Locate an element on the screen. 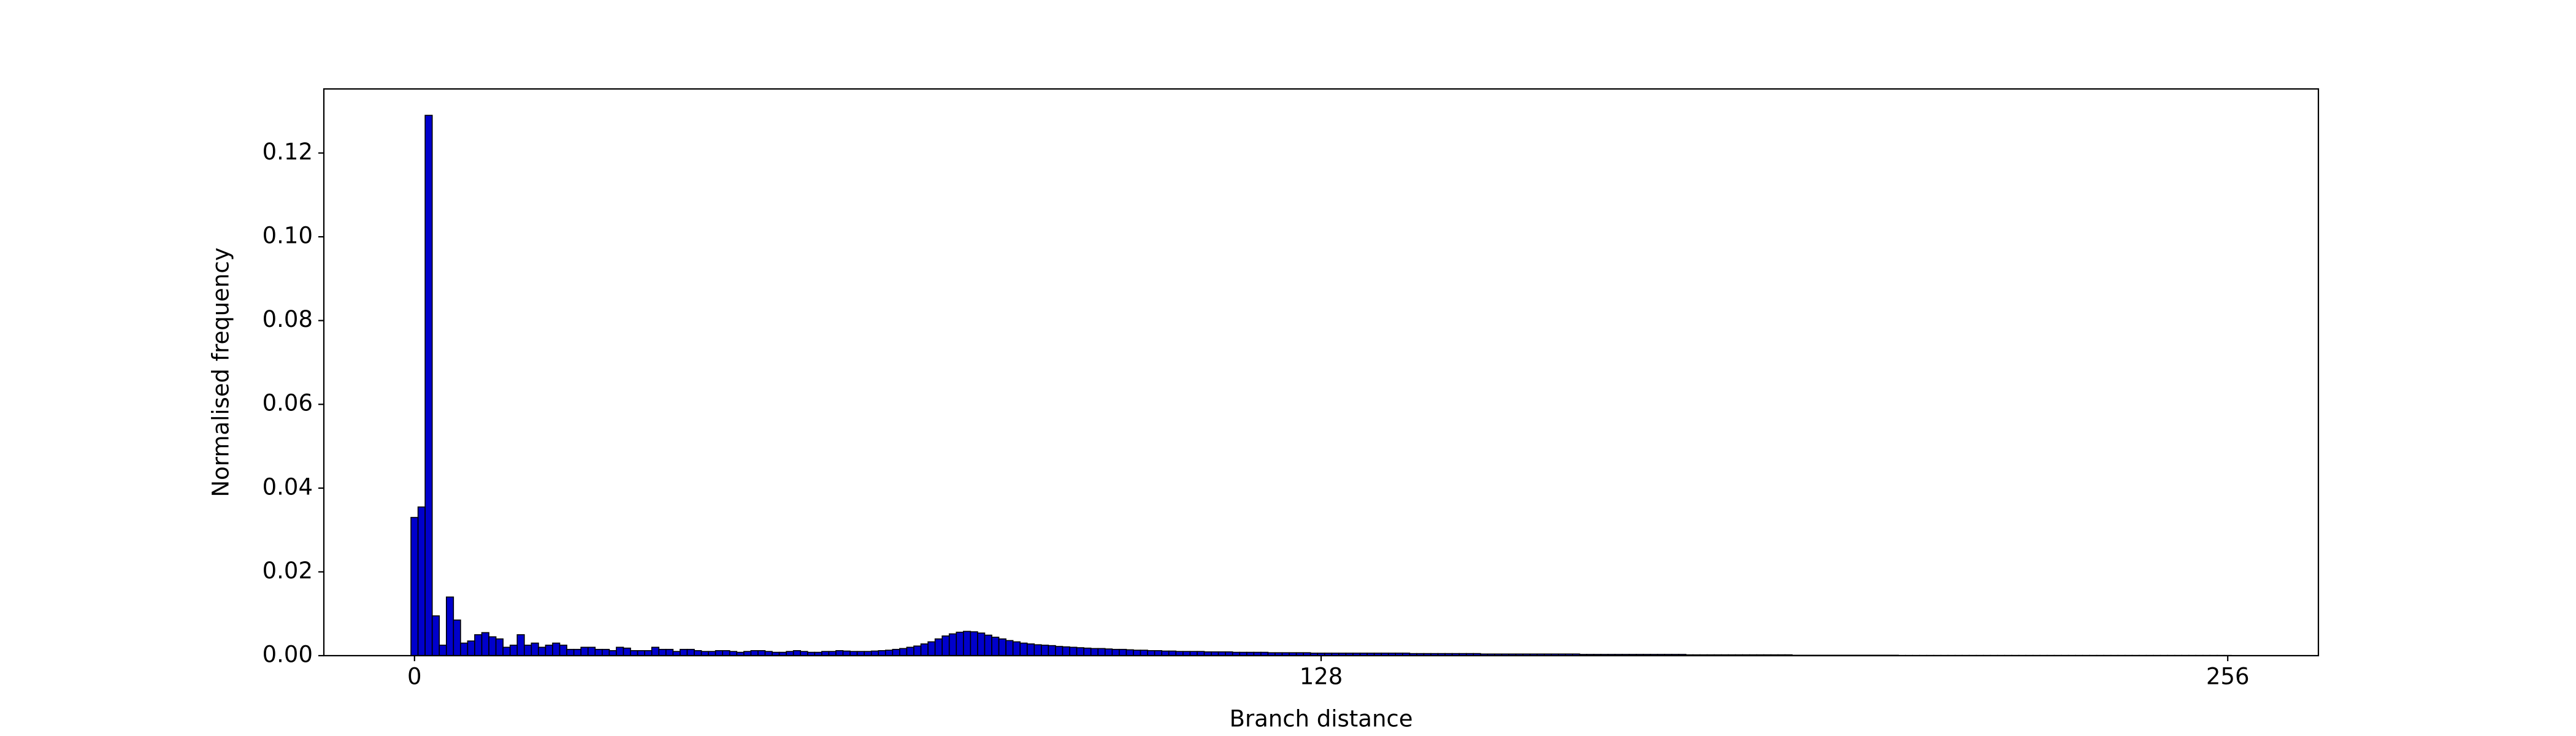 The width and height of the screenshot is (2576, 736). x-tick-label: 128 is located at coordinates (1321, 677).